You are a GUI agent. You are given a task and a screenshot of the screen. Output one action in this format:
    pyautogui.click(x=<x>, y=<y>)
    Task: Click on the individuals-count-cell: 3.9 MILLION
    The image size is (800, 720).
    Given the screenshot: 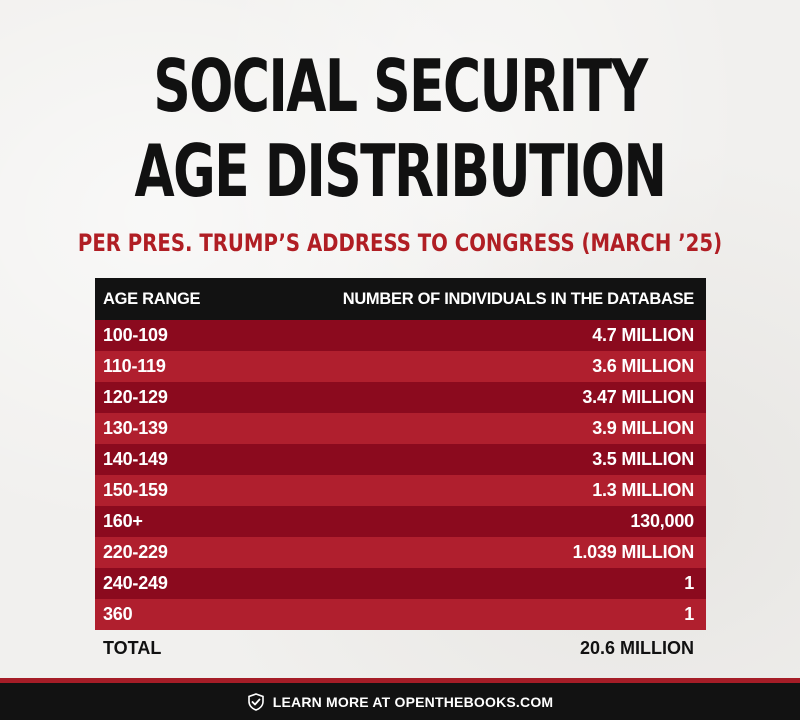 What is the action you would take?
    pyautogui.click(x=643, y=428)
    